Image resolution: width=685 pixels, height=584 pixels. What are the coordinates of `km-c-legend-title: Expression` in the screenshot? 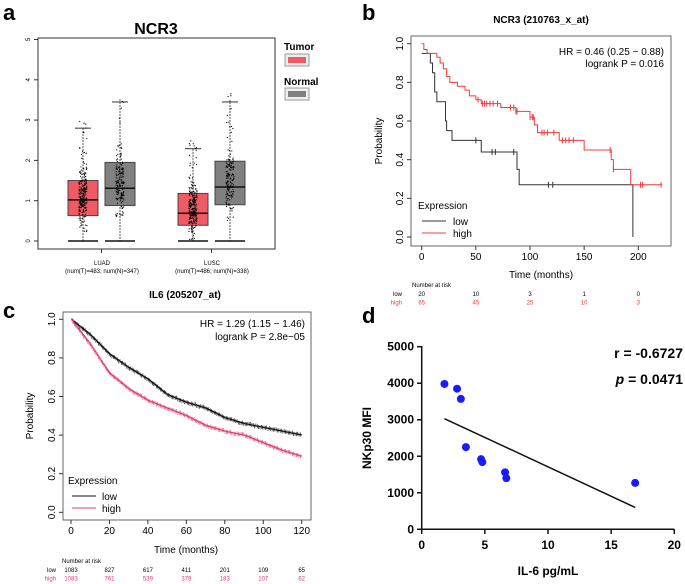 It's located at (92, 481).